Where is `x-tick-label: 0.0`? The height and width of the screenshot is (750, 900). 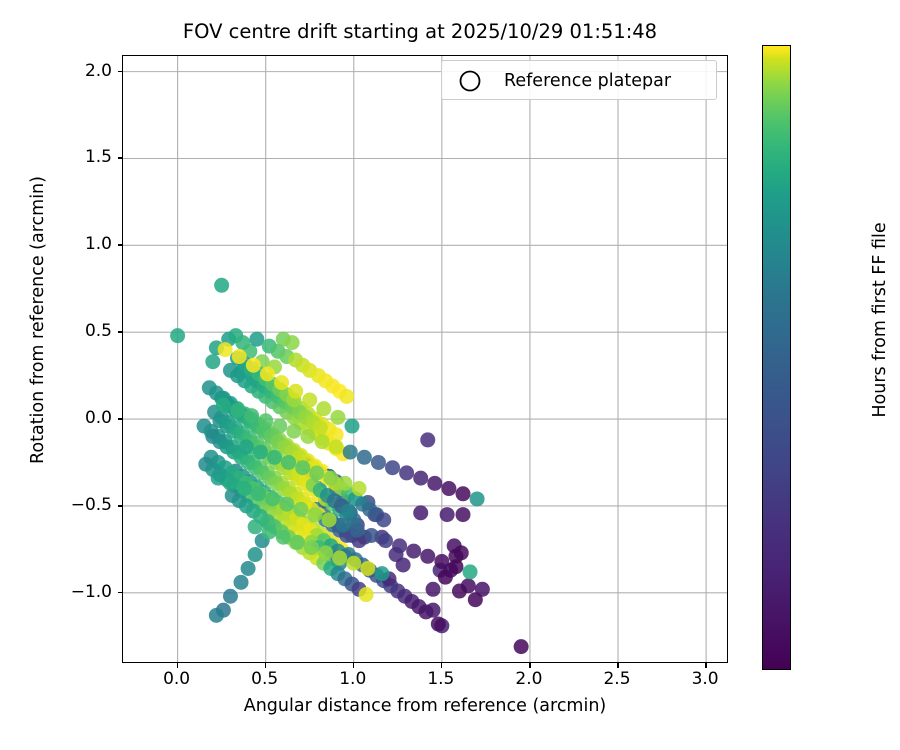
x-tick-label: 0.0 is located at coordinates (177, 679).